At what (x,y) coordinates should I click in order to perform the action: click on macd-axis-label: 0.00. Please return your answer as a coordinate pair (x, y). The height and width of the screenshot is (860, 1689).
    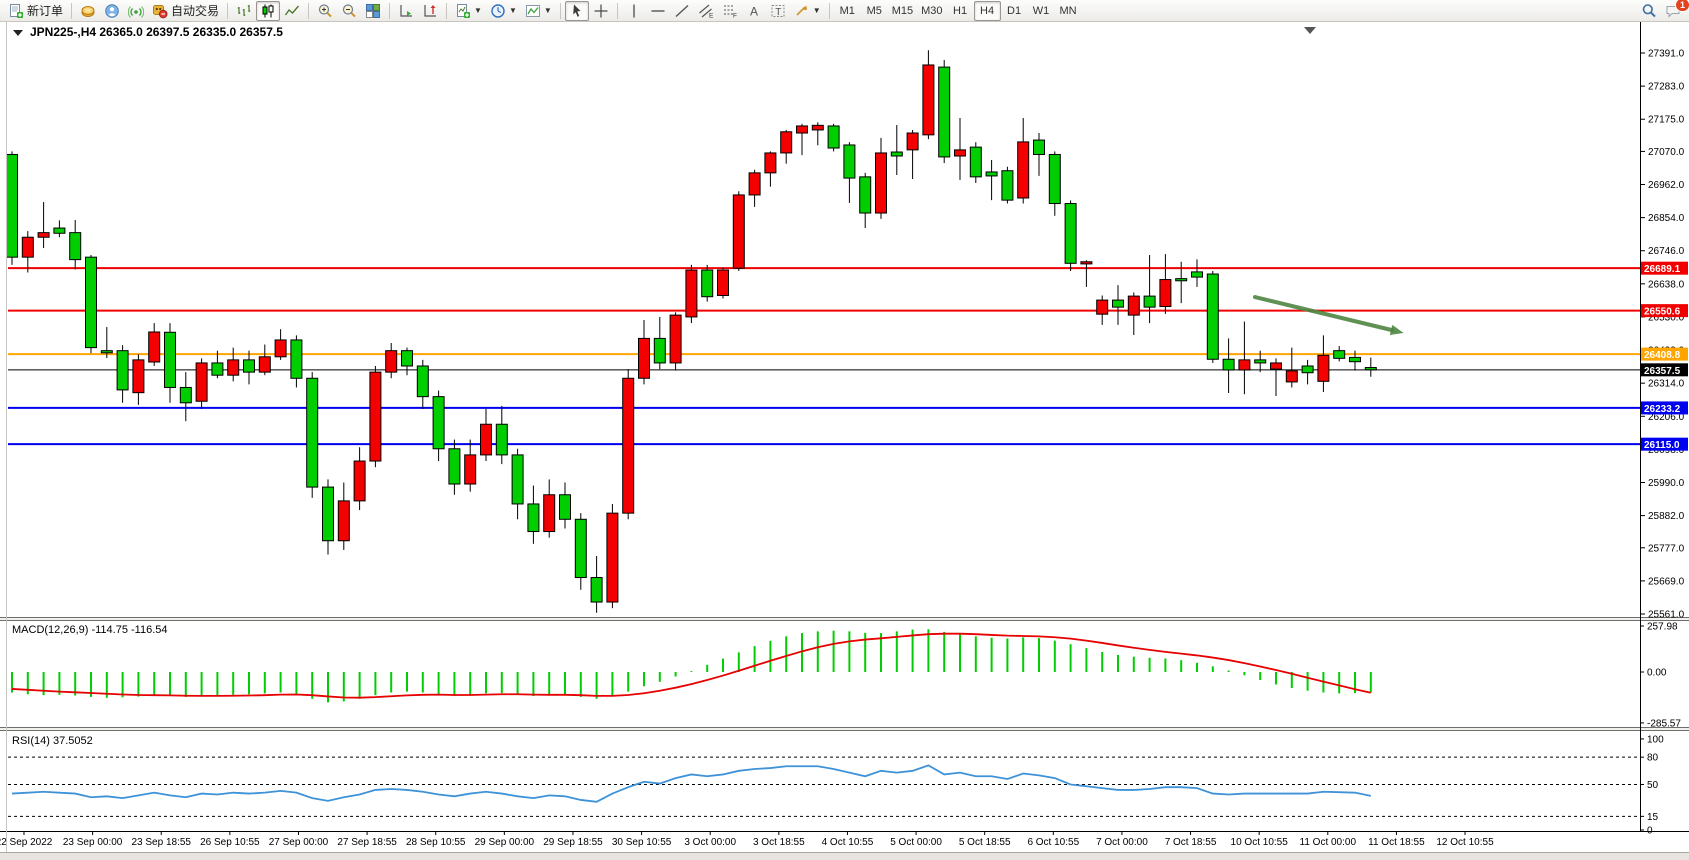
    Looking at the image, I should click on (1657, 673).